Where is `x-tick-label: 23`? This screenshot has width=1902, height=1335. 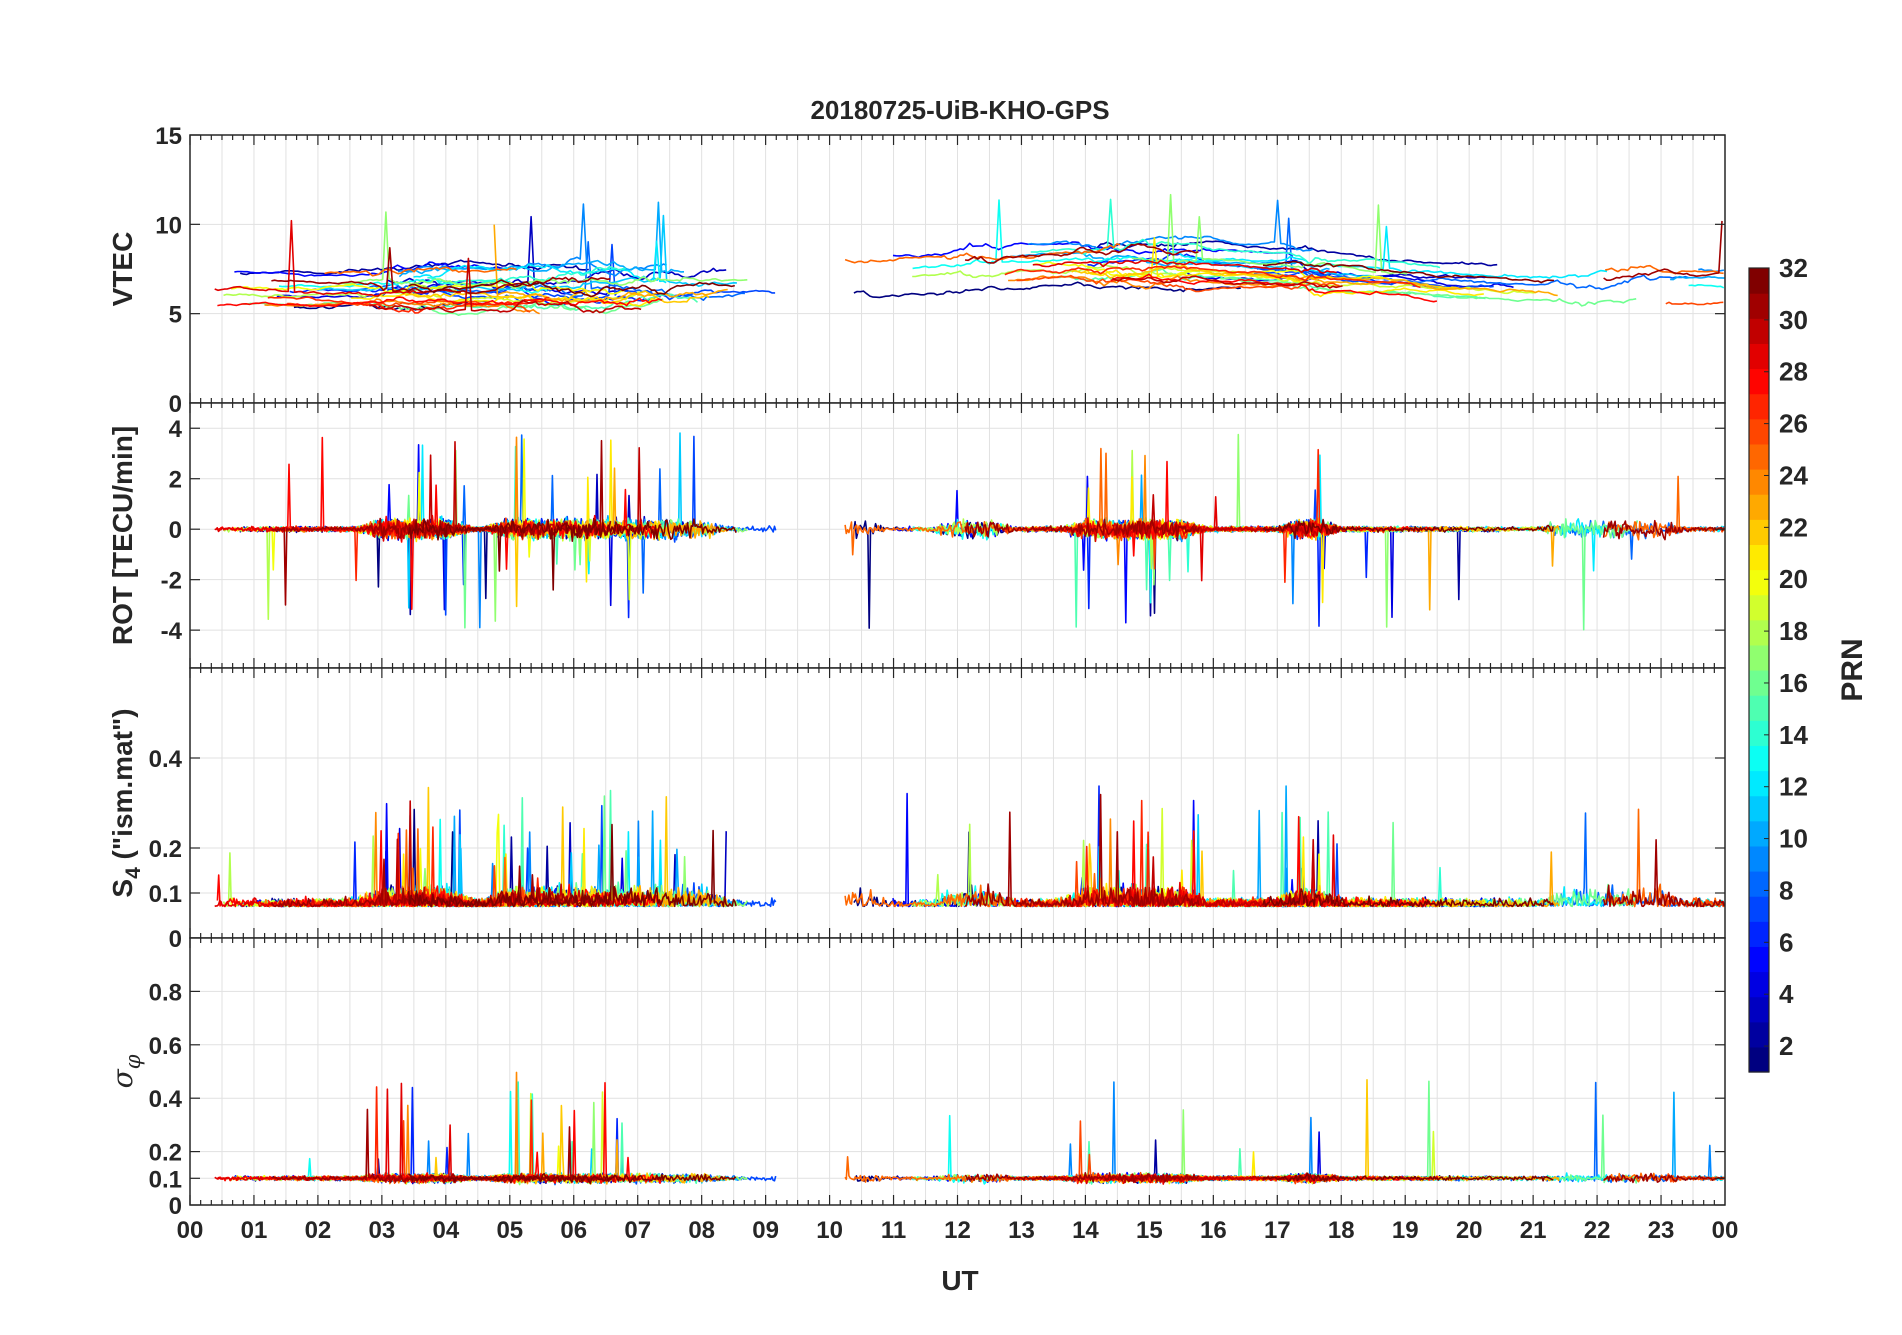 x-tick-label: 23 is located at coordinates (1661, 1230).